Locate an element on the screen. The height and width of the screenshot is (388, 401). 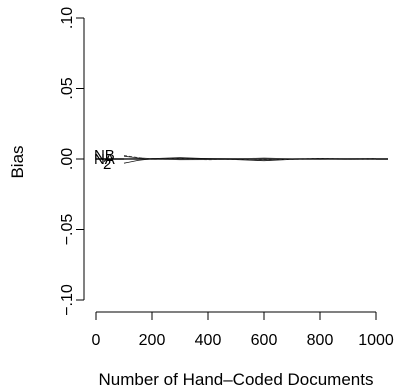
series-label-NB: NB is located at coordinates (104, 155).